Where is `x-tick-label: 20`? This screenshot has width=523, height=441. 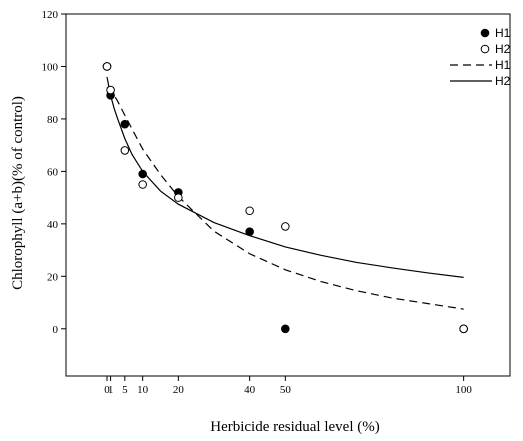 x-tick-label: 20 is located at coordinates (179, 390).